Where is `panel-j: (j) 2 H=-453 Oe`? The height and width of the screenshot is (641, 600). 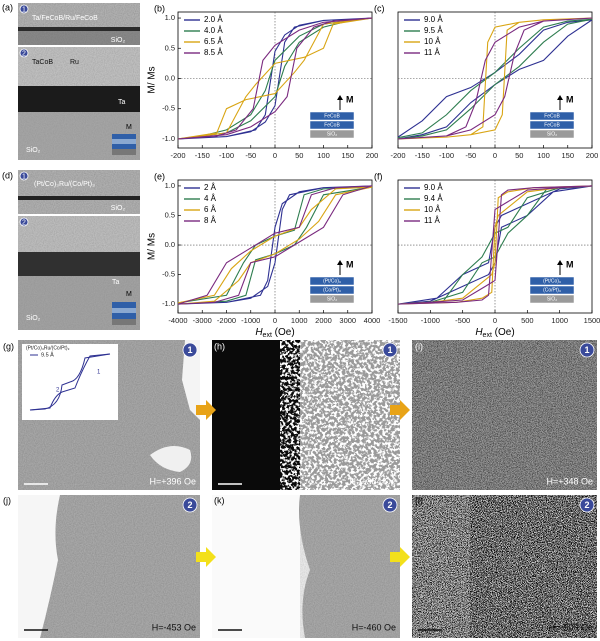
panel-j: (j) 2 H=-453 Oe is located at coordinates (101, 566).